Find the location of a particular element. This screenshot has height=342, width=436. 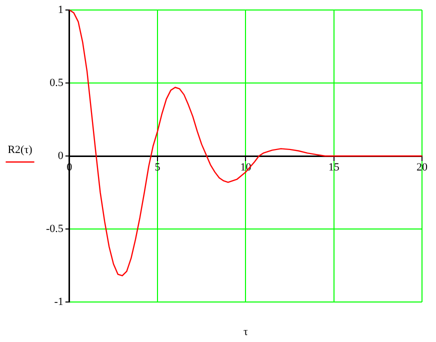

x-axis-title: τ is located at coordinates (245, 332).